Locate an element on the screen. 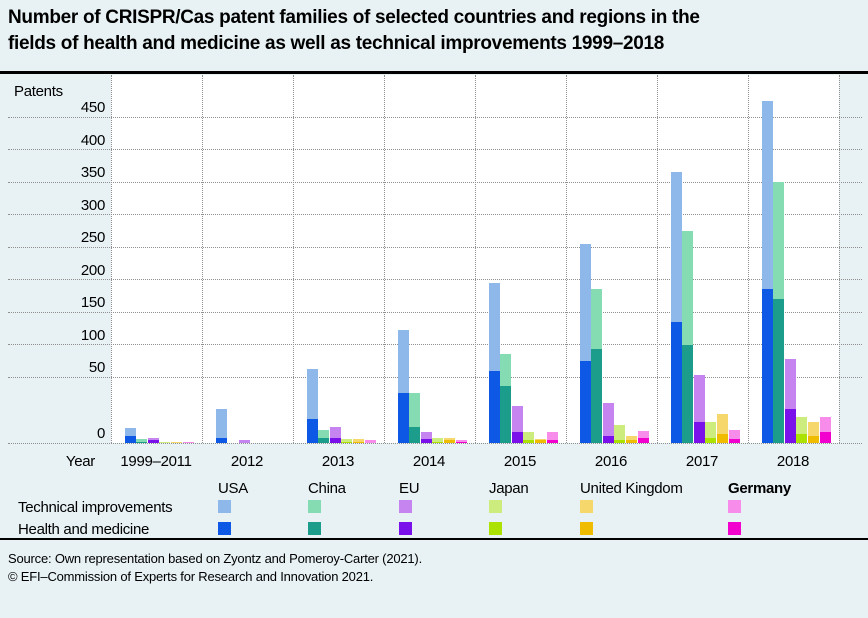 The width and height of the screenshot is (868, 618). legend-country-label: EU is located at coordinates (409, 488).